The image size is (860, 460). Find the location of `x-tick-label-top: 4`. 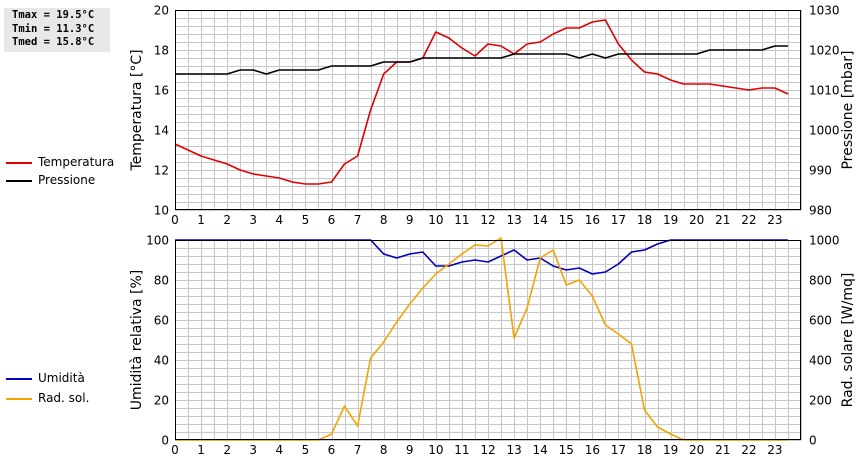

x-tick-label-top: 4 is located at coordinates (280, 220).